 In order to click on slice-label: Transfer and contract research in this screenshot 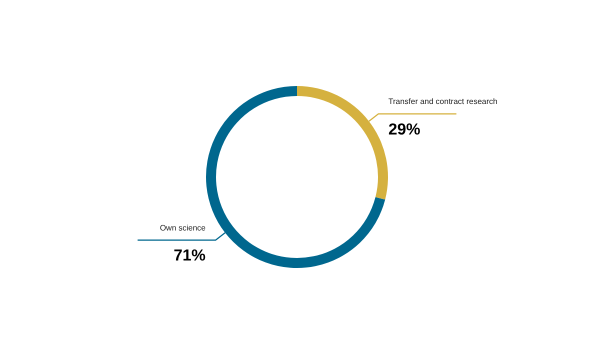, I will do `click(443, 101)`.